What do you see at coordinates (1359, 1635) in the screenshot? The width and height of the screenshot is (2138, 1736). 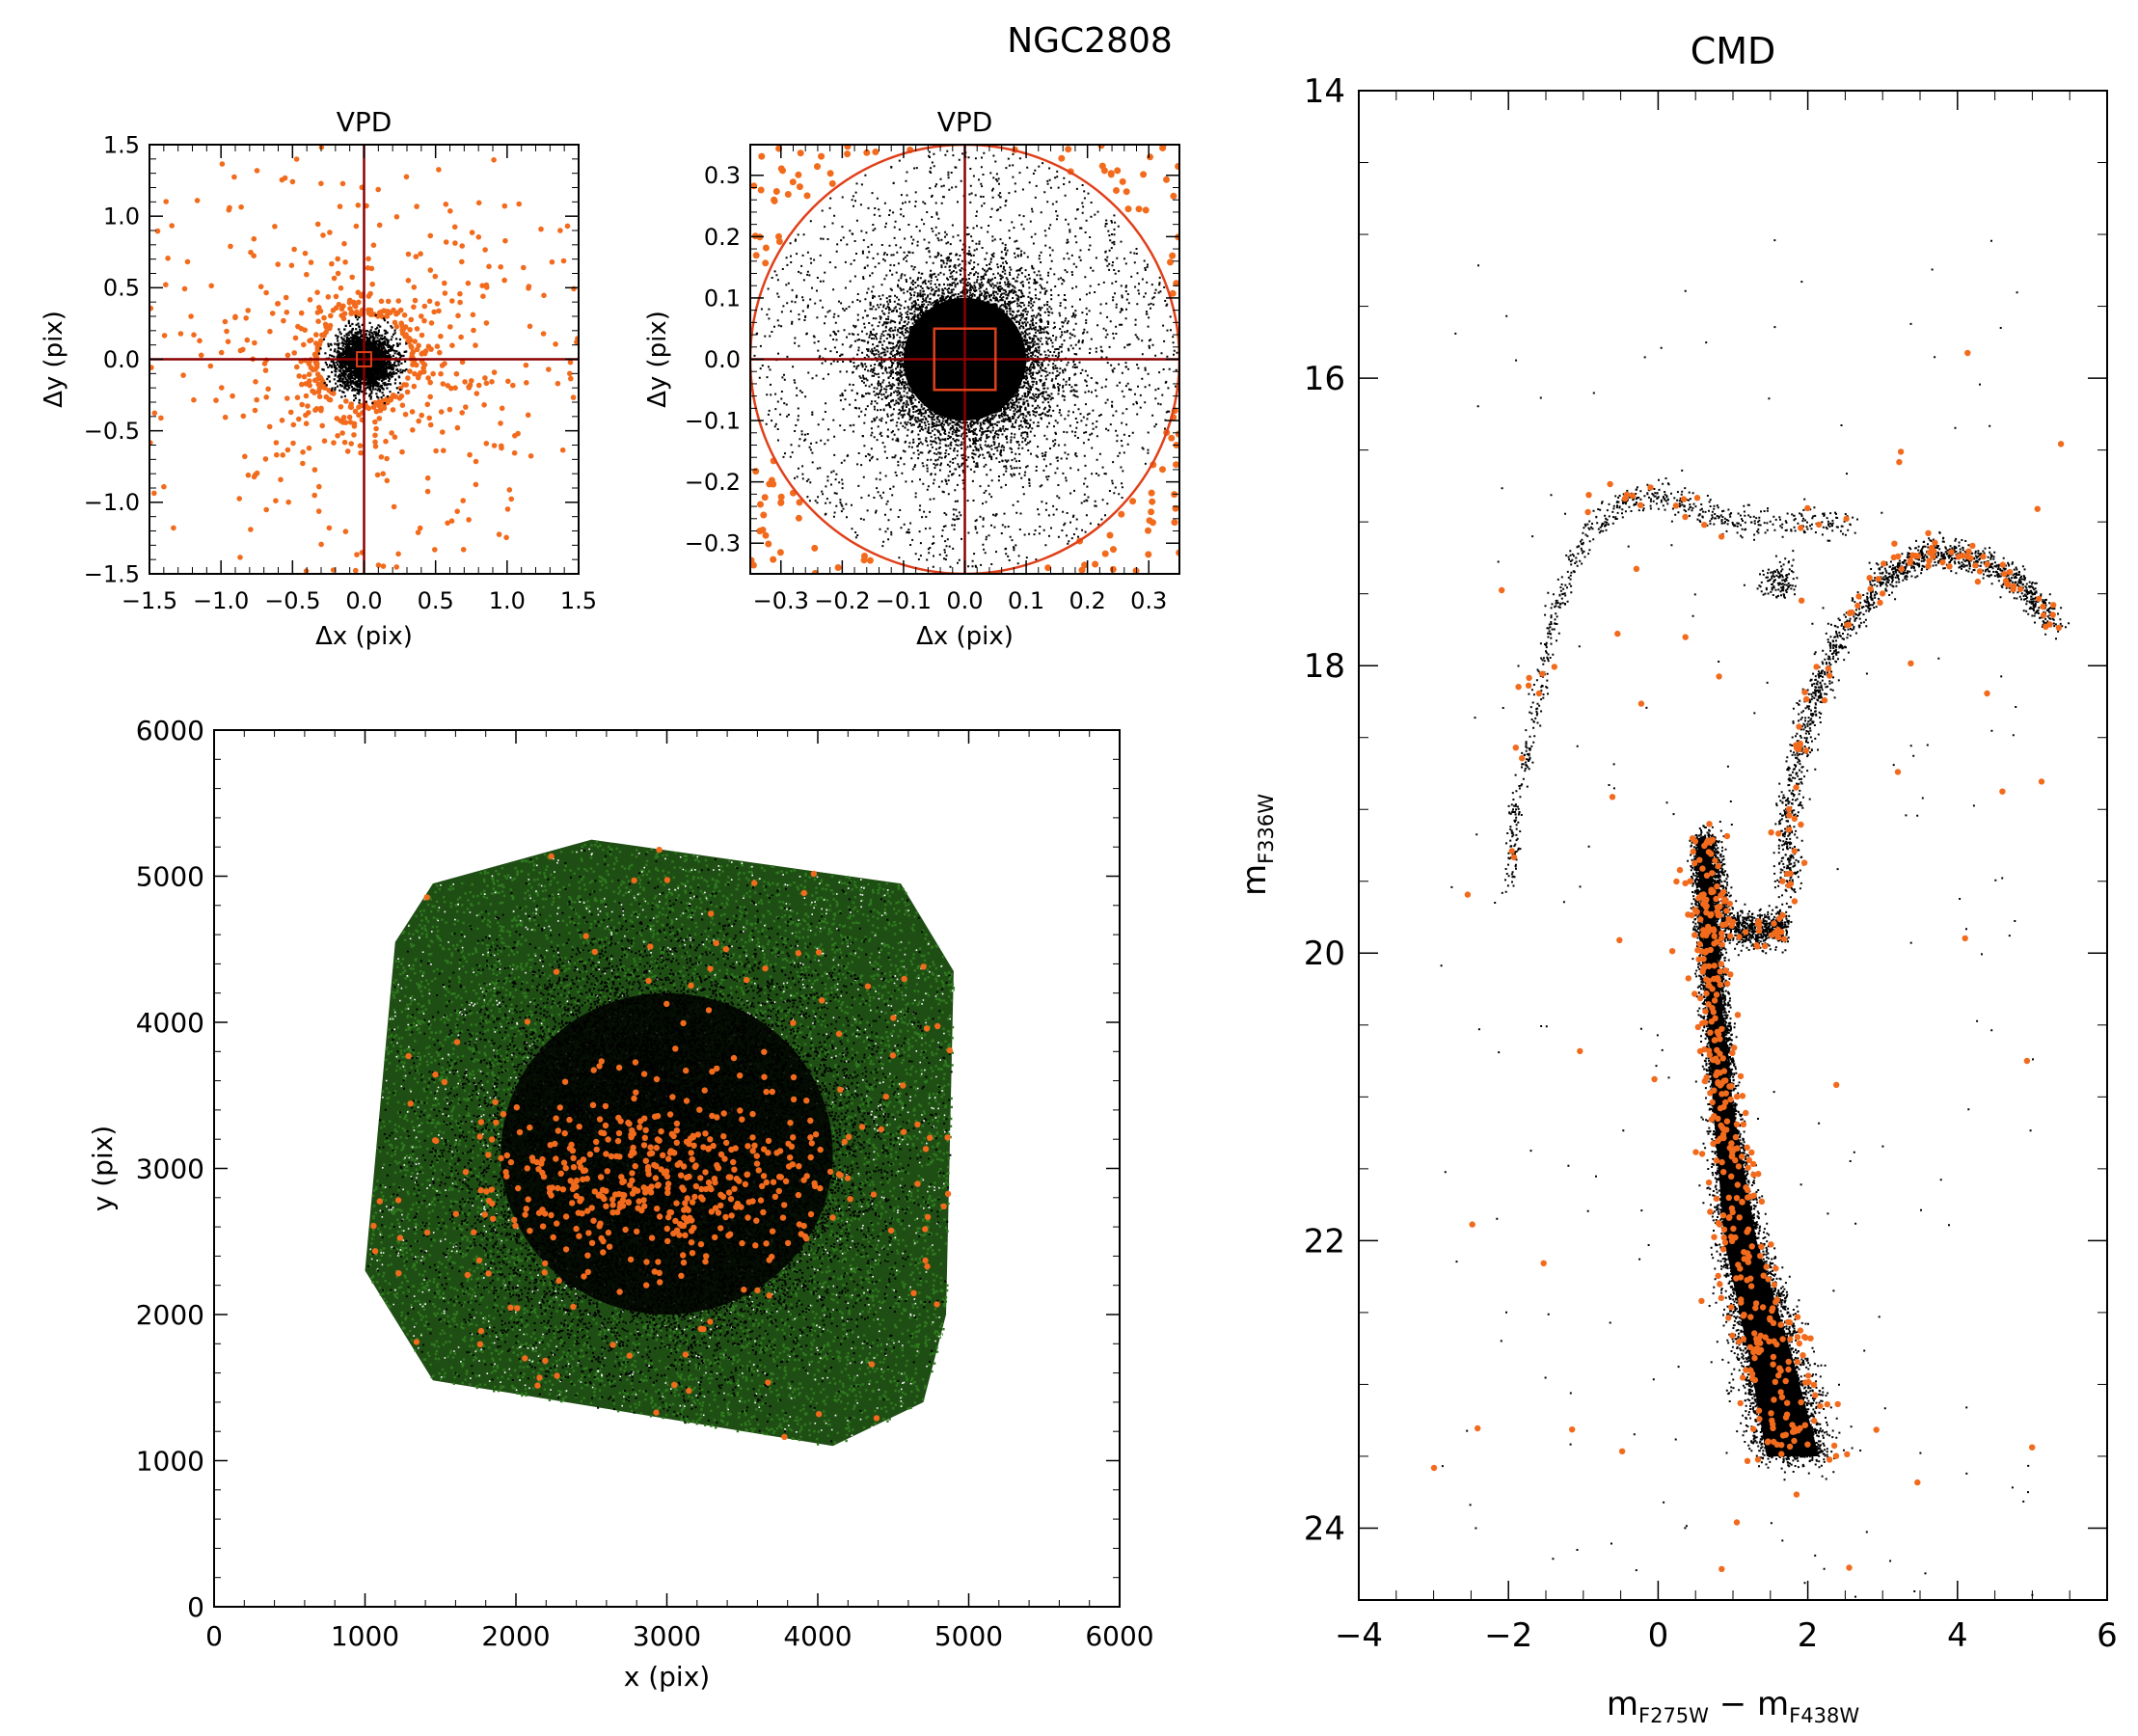 I see `x-tick-label: −4` at bounding box center [1359, 1635].